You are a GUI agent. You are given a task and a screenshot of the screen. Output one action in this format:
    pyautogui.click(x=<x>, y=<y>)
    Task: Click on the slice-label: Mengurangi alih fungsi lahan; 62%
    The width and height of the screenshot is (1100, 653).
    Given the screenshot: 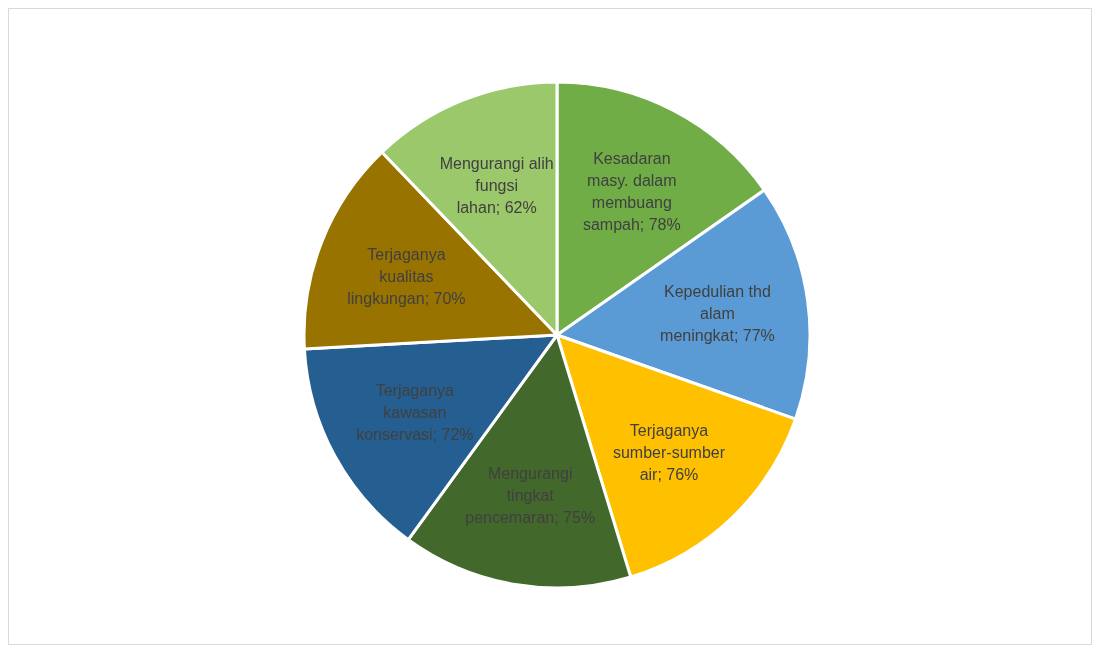 What is the action you would take?
    pyautogui.click(x=496, y=185)
    